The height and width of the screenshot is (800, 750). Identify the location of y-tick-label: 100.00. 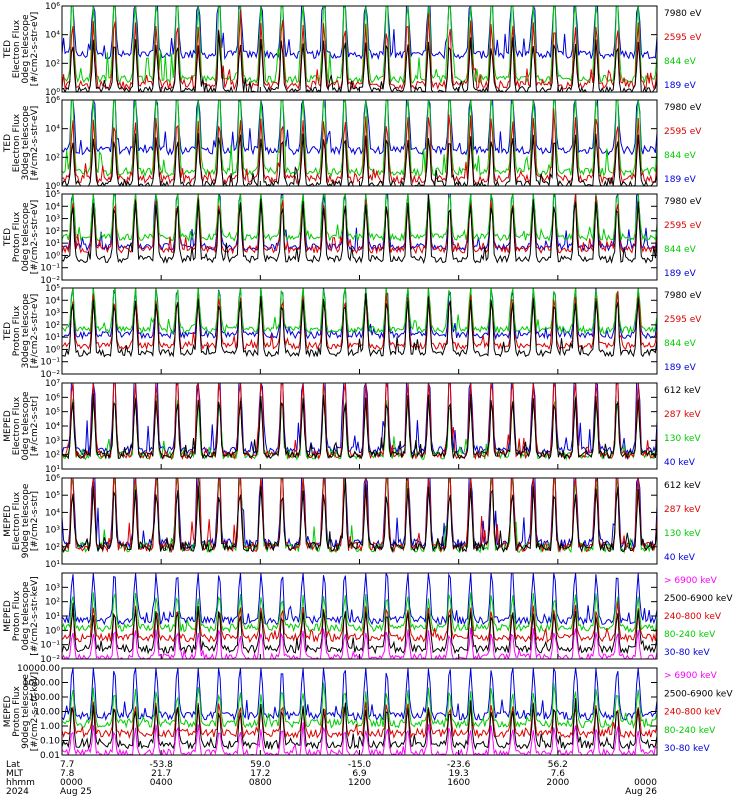
(45, 698).